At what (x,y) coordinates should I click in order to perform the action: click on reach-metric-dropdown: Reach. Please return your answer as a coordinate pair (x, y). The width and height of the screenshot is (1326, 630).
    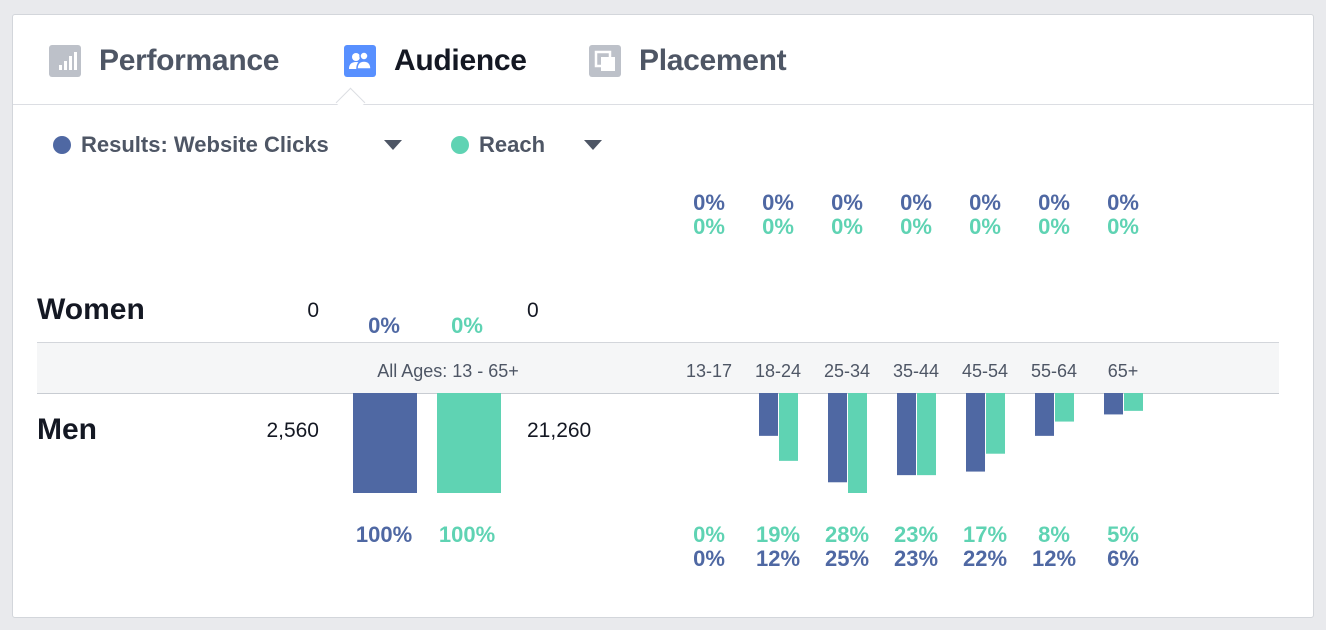
    Looking at the image, I should click on (526, 144).